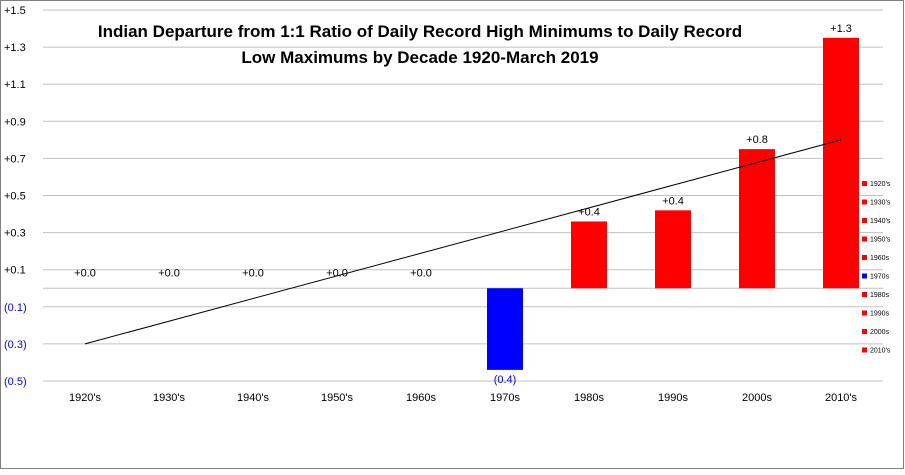 Image resolution: width=905 pixels, height=475 pixels. What do you see at coordinates (15, 308) in the screenshot?
I see `y-tick-label: (0.1)` at bounding box center [15, 308].